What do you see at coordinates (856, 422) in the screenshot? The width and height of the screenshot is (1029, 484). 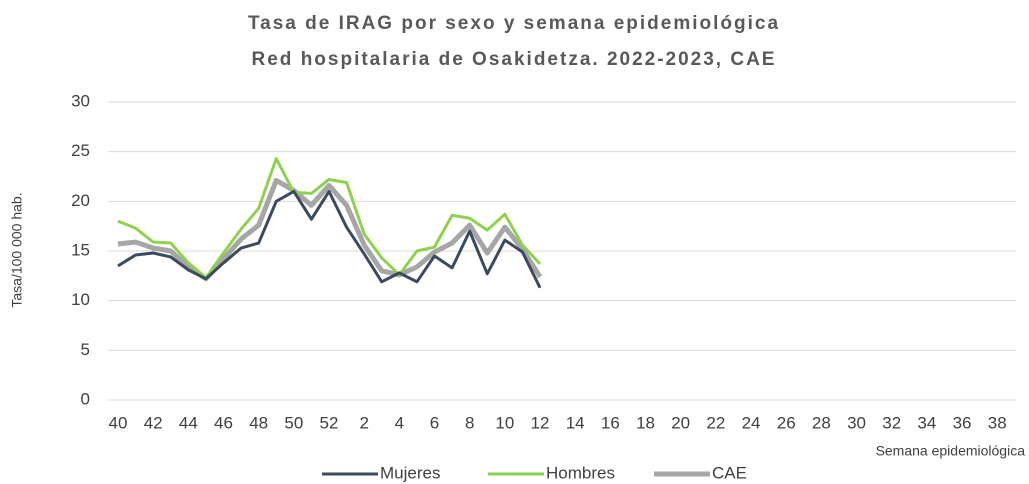 I see `x-tick-label: 30` at bounding box center [856, 422].